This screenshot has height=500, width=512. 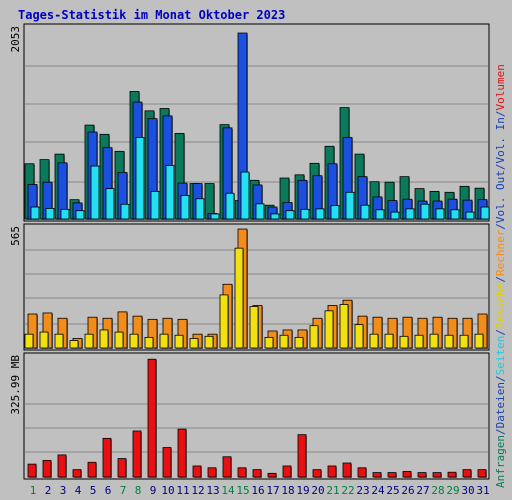 I want to click on day-label: 8, so click(x=138, y=490).